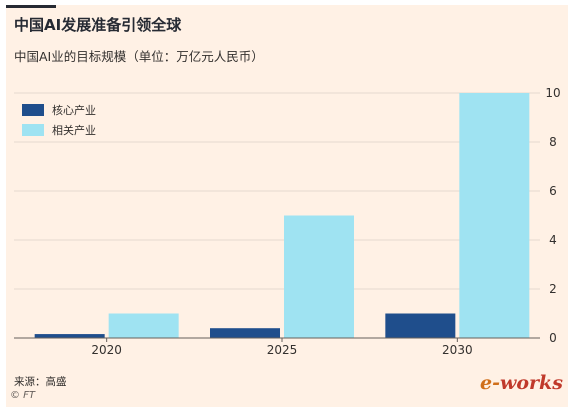  I want to click on y-tick-label: 6, so click(553, 191).